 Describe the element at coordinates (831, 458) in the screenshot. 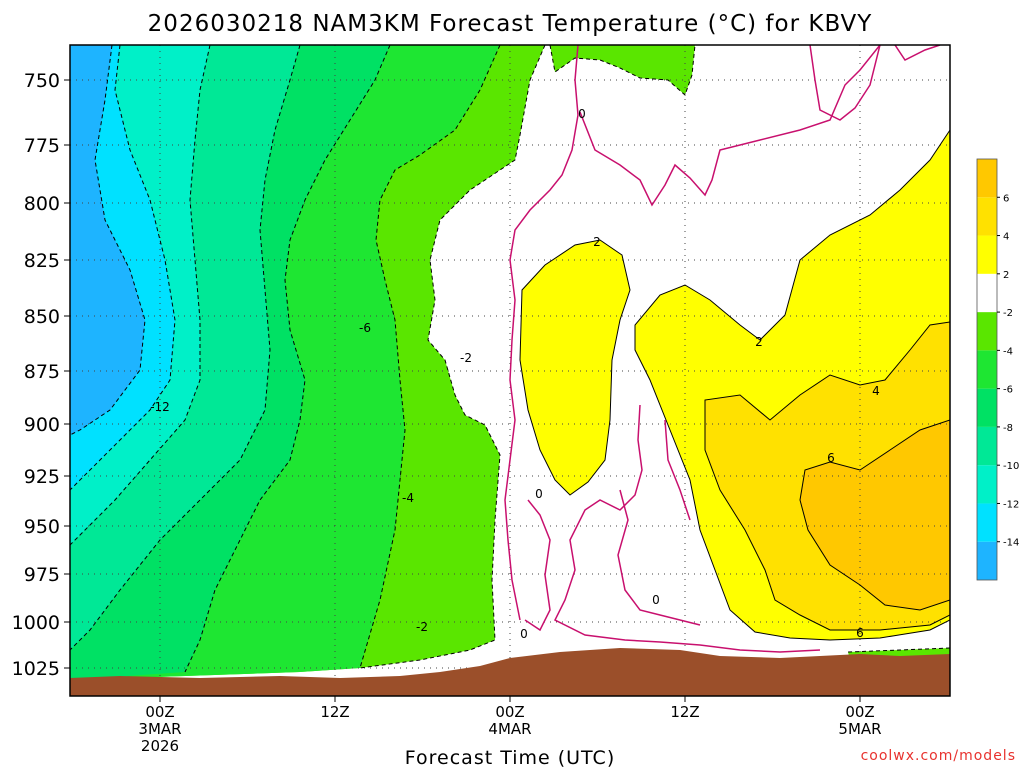

I see `contour-label-p6-upper: 6` at that location.